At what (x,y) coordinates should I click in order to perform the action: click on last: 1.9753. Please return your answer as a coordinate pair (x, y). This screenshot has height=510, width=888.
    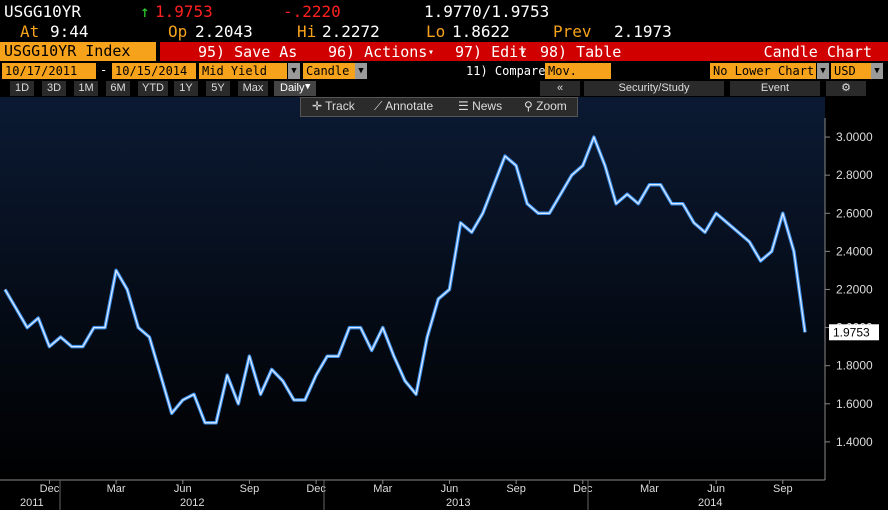
    Looking at the image, I should click on (184, 11).